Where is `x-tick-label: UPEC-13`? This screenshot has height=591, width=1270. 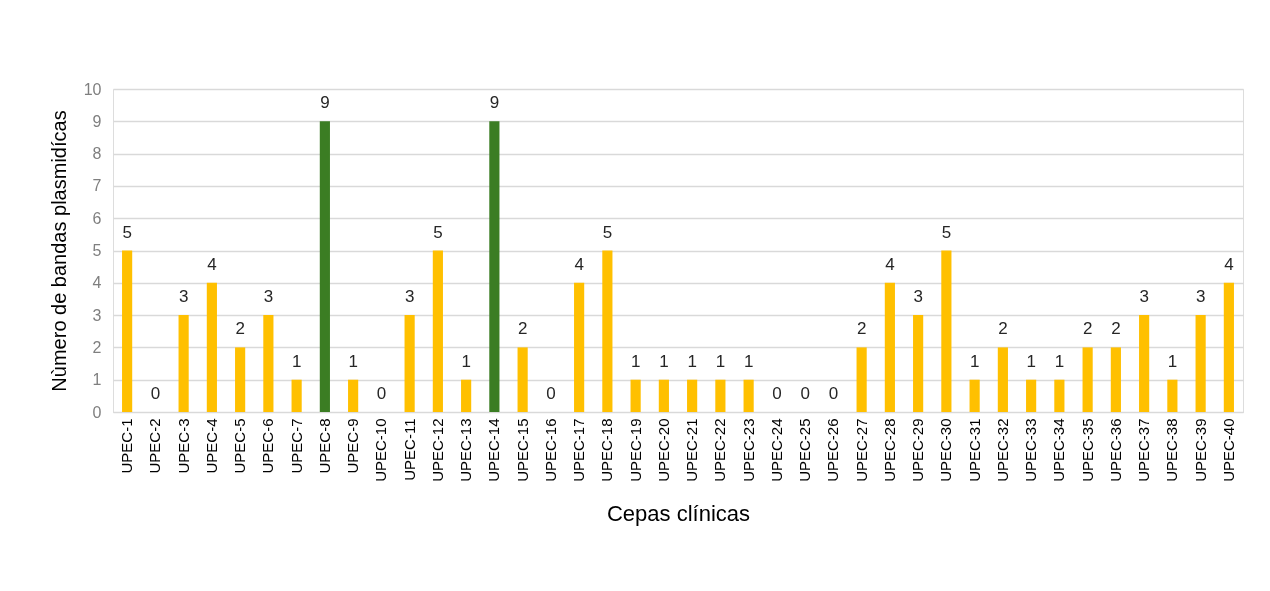 x-tick-label: UPEC-13 is located at coordinates (466, 450).